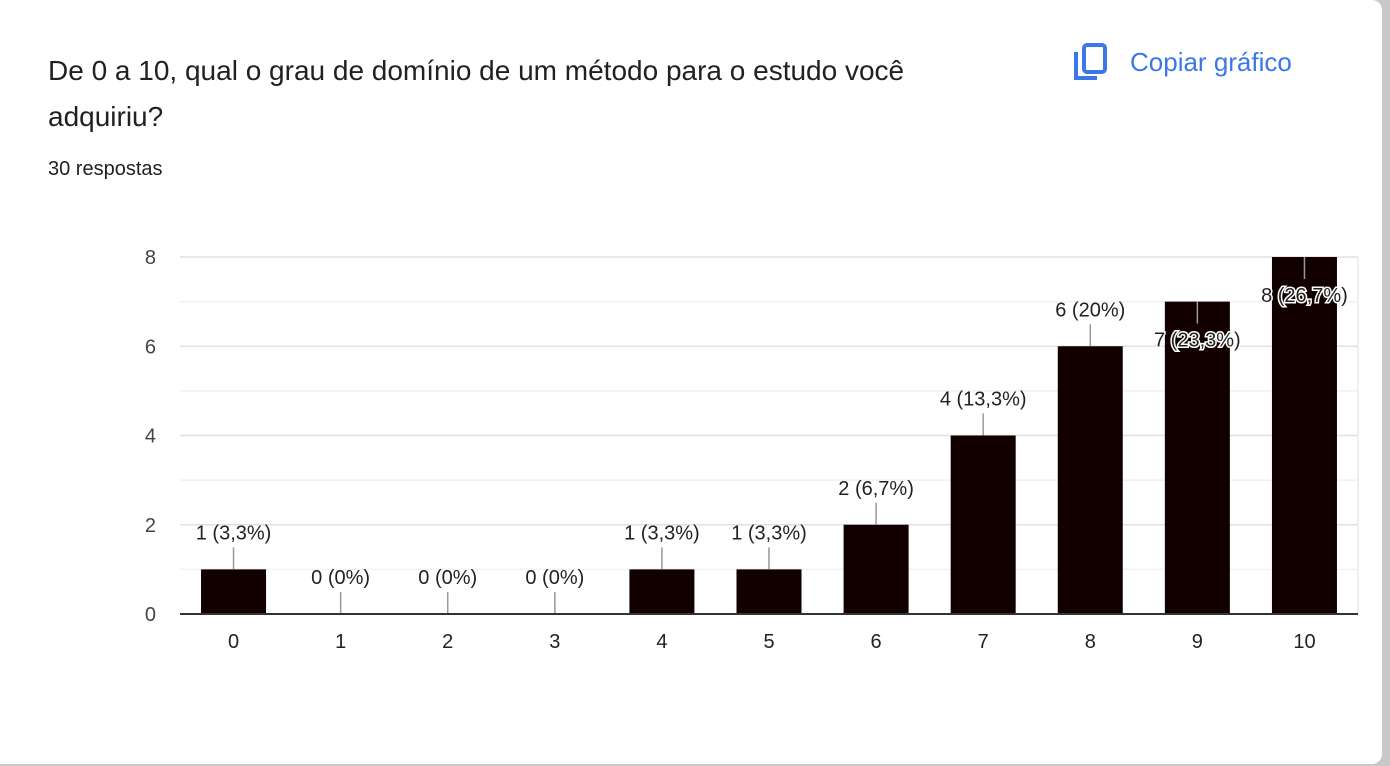  I want to click on x-tick-label: 8, so click(1090, 642).